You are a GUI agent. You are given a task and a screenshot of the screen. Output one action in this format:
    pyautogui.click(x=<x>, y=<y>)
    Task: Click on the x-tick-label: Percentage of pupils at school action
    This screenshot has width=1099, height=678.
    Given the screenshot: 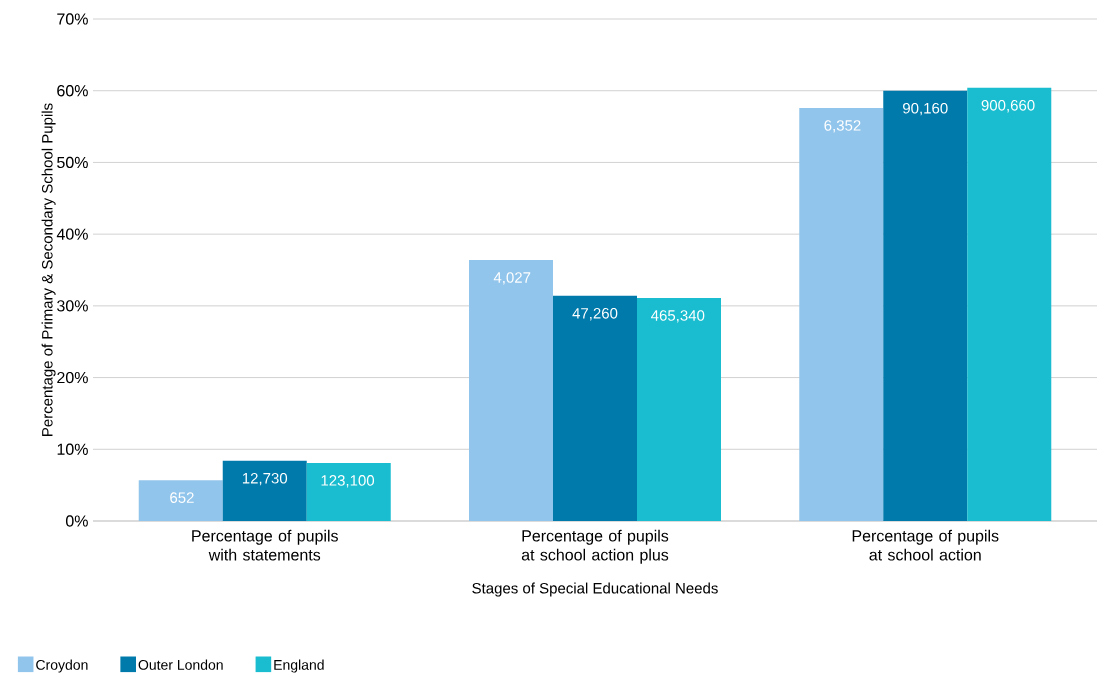 What is the action you would take?
    pyautogui.click(x=925, y=545)
    